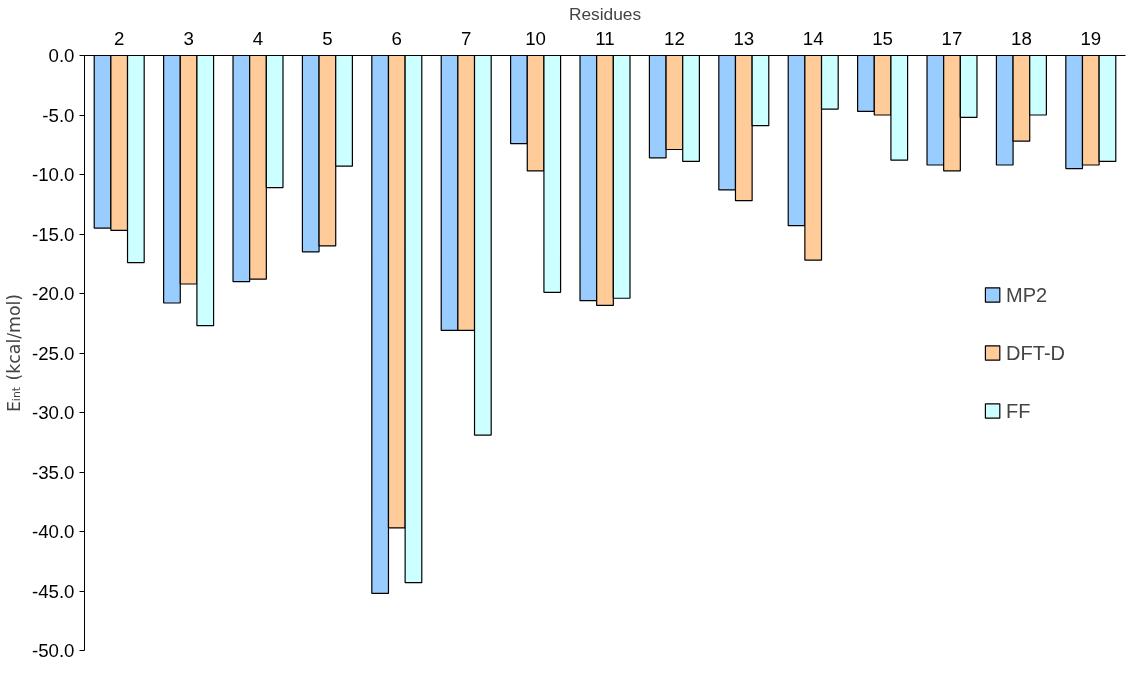 The image size is (1141, 677). I want to click on legend-label: FF, so click(1018, 410).